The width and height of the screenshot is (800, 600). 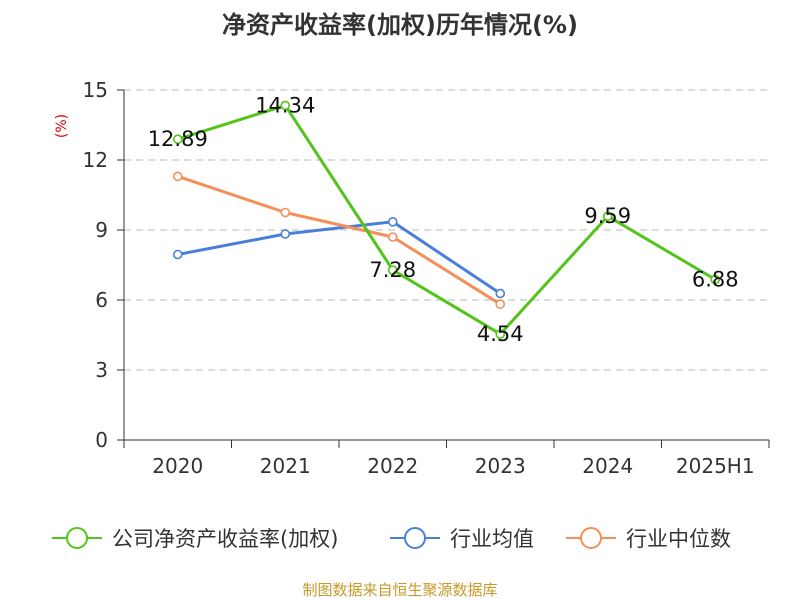 I want to click on legend-item-1: 行业均值, so click(x=462, y=539).